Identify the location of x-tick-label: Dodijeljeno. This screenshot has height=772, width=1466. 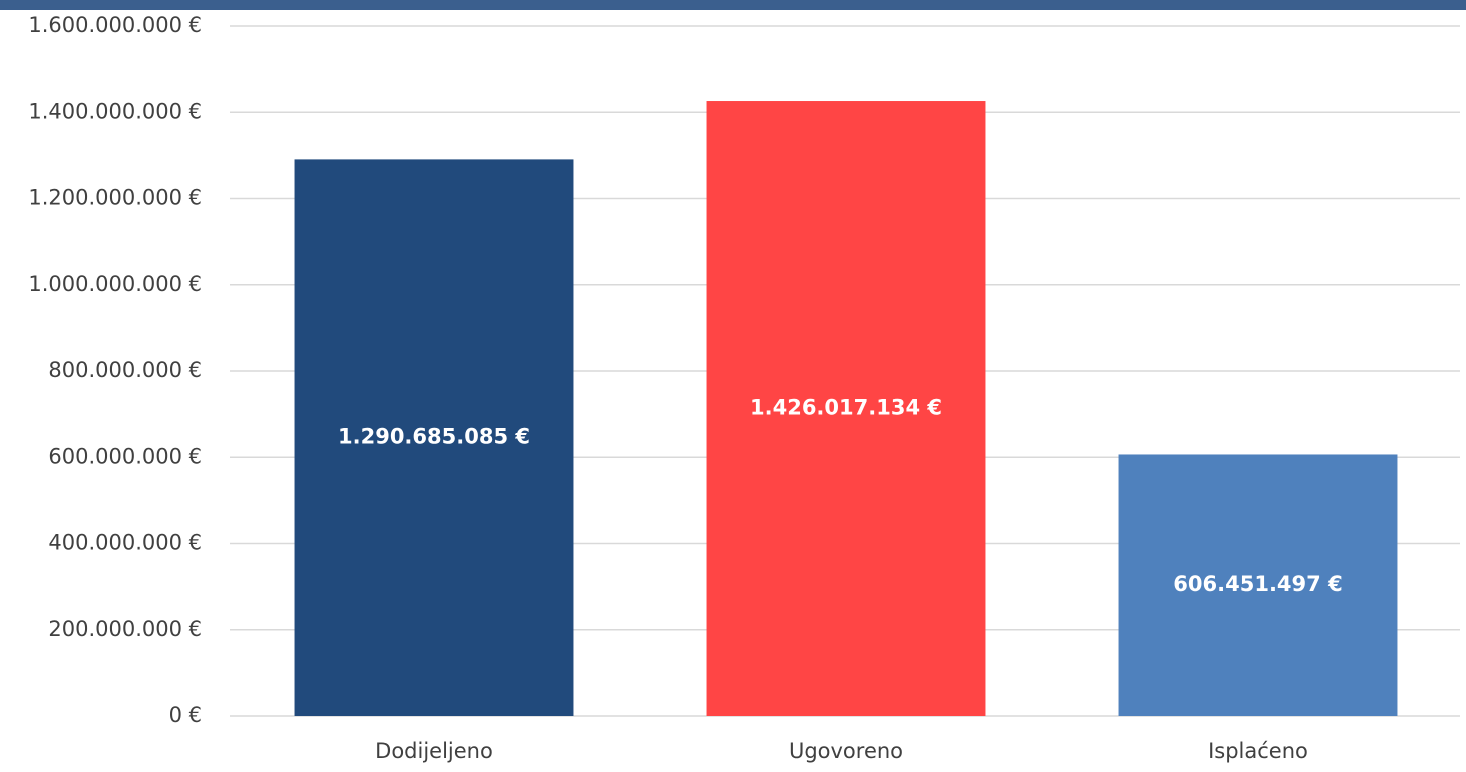
(434, 751).